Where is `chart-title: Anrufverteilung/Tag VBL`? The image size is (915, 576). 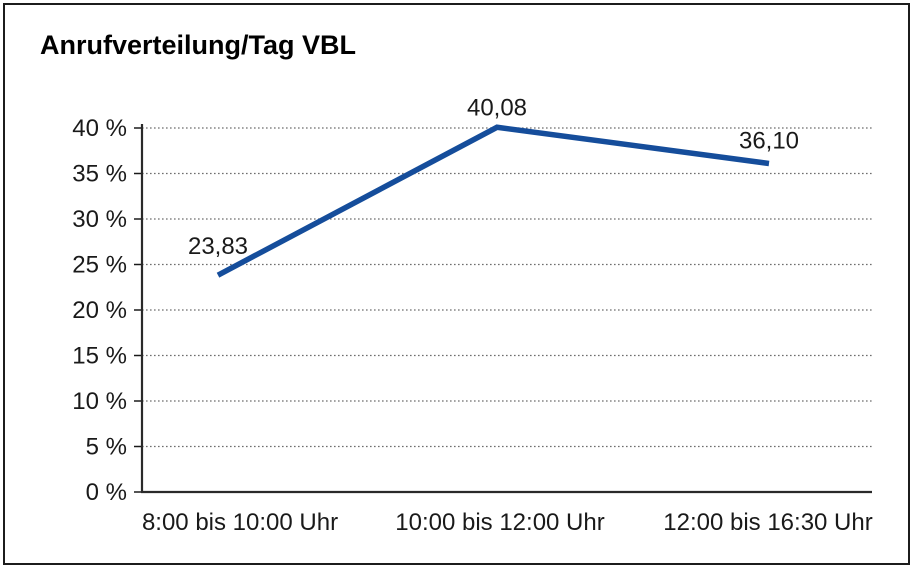 chart-title: Anrufverteilung/Tag VBL is located at coordinates (198, 45).